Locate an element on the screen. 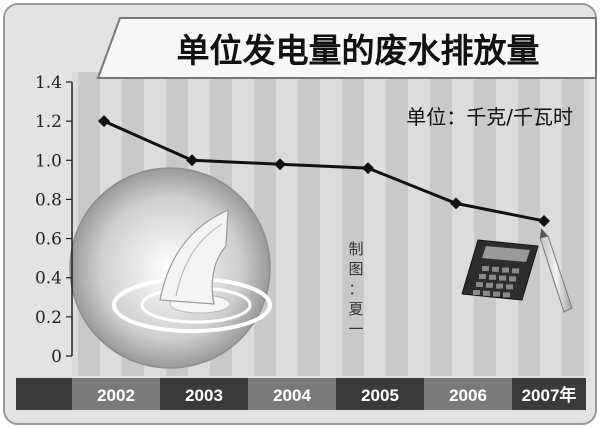  y-tick-label: 1.4 is located at coordinates (48, 83).